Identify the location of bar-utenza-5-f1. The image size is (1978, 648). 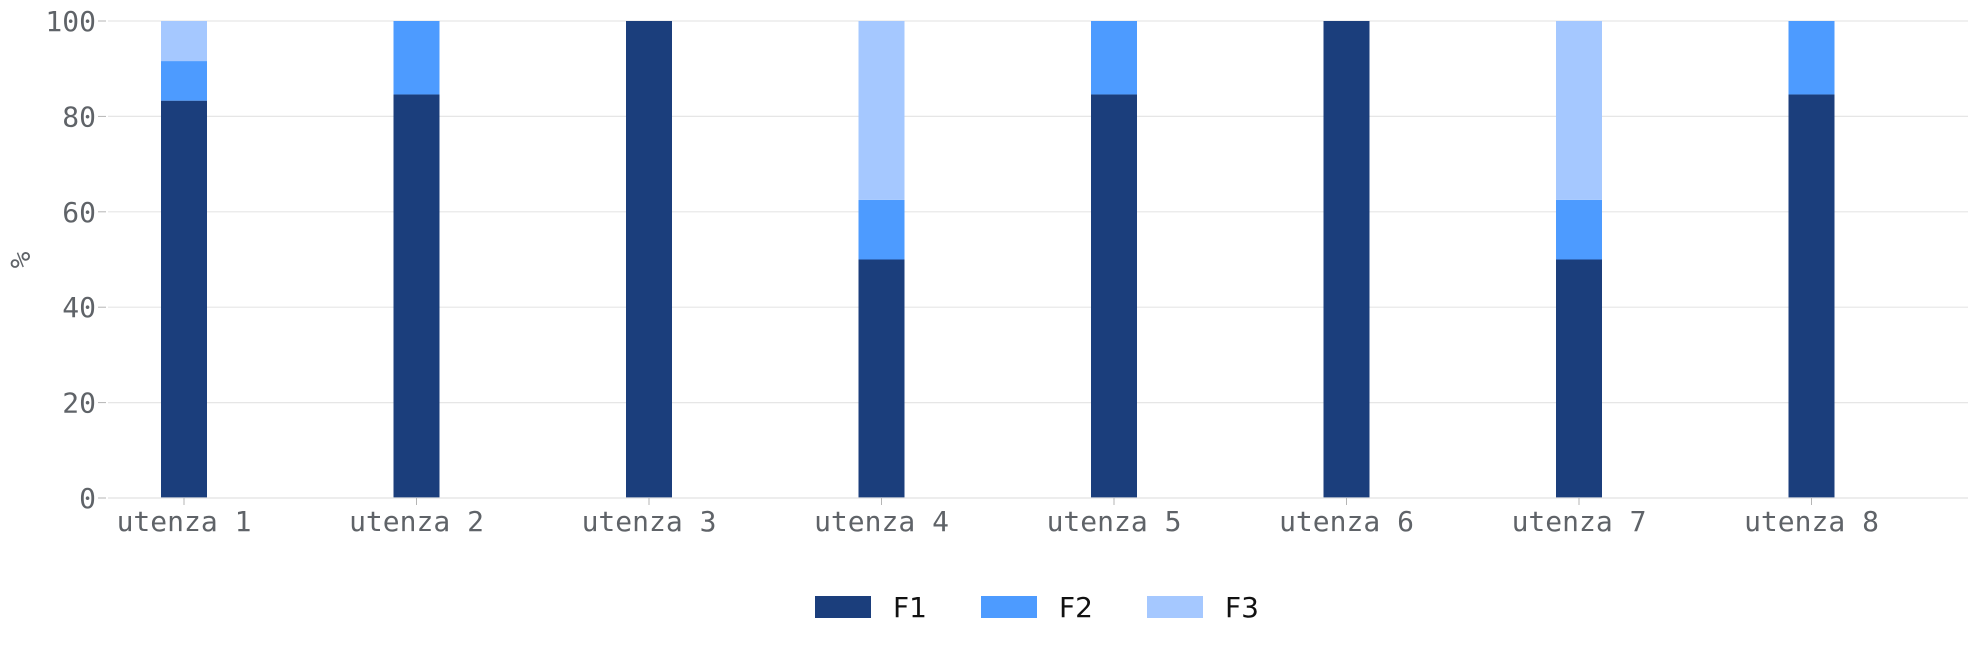
(1114, 296).